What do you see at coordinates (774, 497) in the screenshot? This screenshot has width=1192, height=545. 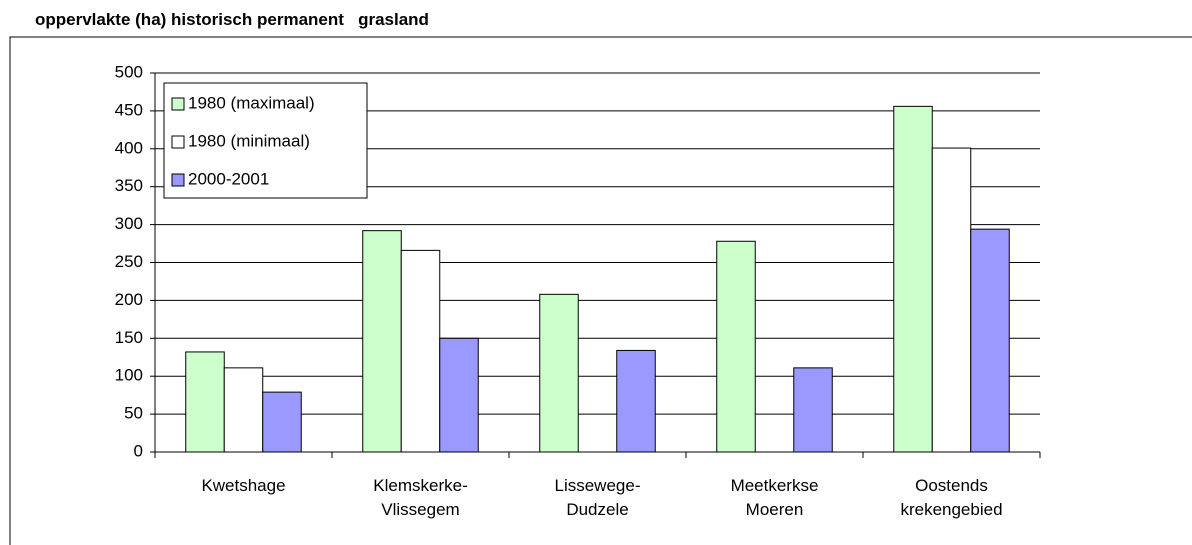 I see `x-tick-label: Meetkerkse Moeren` at bounding box center [774, 497].